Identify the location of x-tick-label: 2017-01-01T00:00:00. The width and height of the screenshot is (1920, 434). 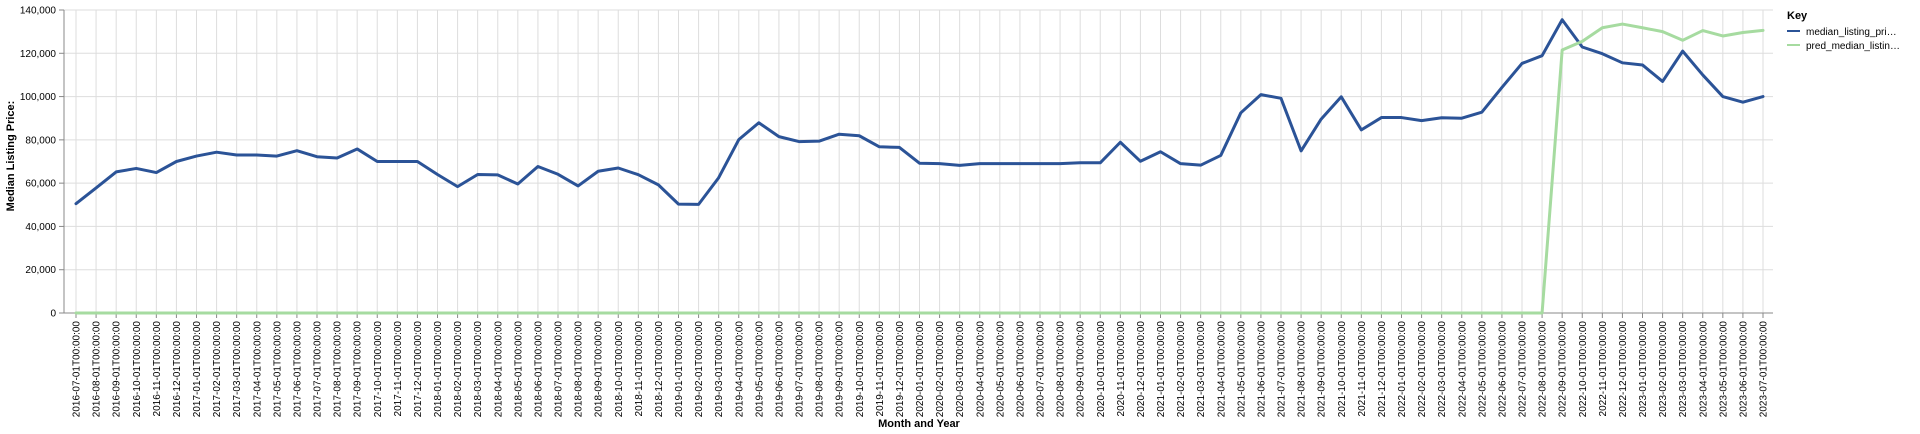
(197, 369).